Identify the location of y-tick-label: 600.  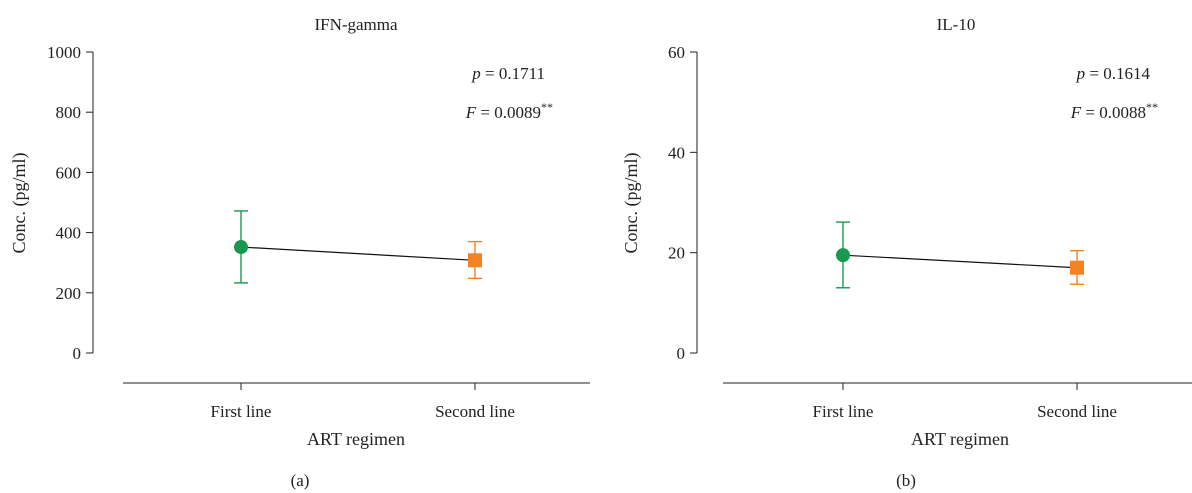
(69, 172).